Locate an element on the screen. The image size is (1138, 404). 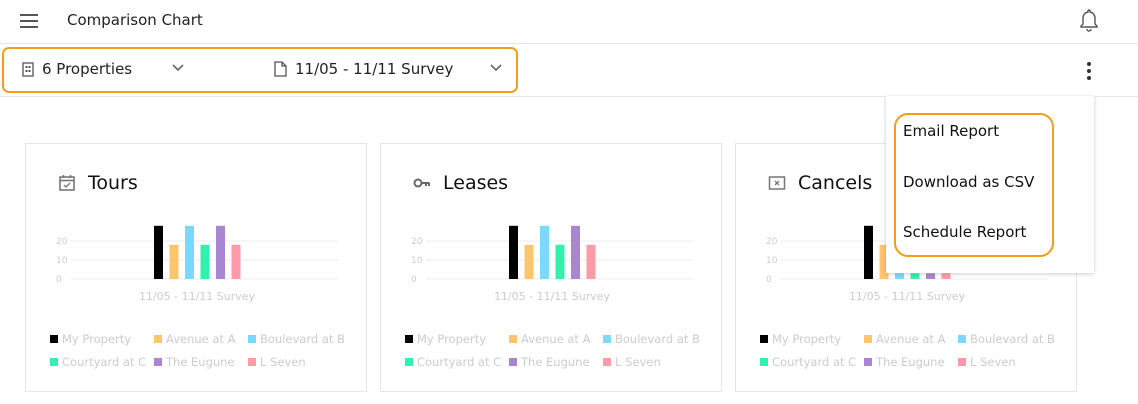
y-tick-label: 0 is located at coordinates (769, 280).